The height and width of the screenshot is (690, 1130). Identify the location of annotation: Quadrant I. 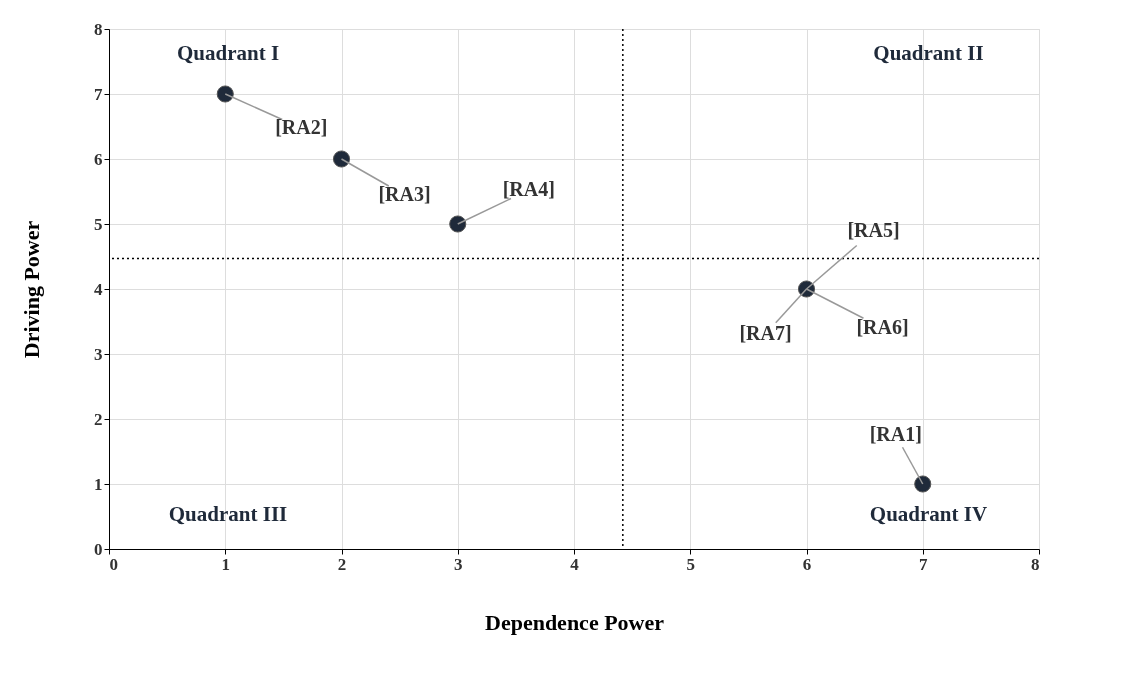
(228, 53).